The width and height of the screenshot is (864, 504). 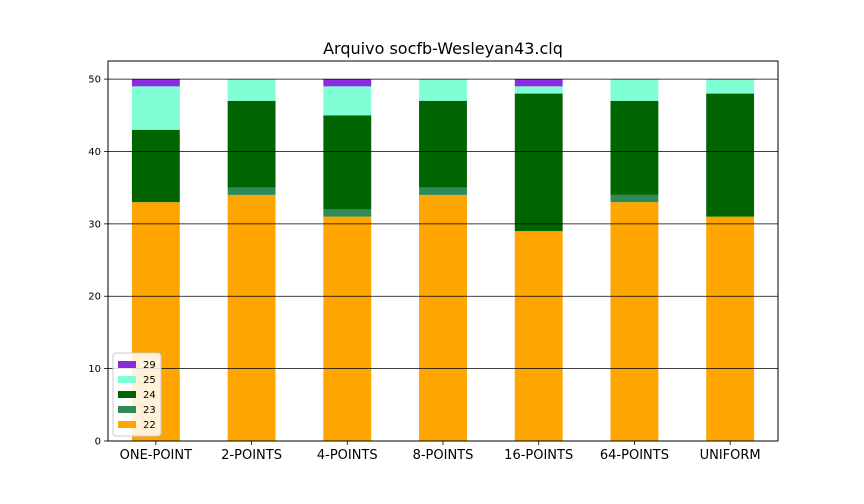 What do you see at coordinates (149, 395) in the screenshot?
I see `legend-label-24: 24` at bounding box center [149, 395].